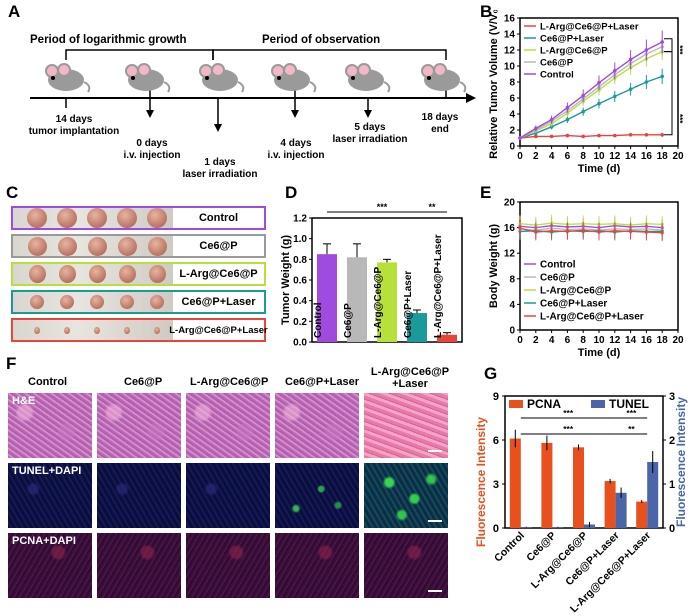 The image size is (692, 616). What do you see at coordinates (510, 19) in the screenshot?
I see `y-tick-label: 16` at bounding box center [510, 19].